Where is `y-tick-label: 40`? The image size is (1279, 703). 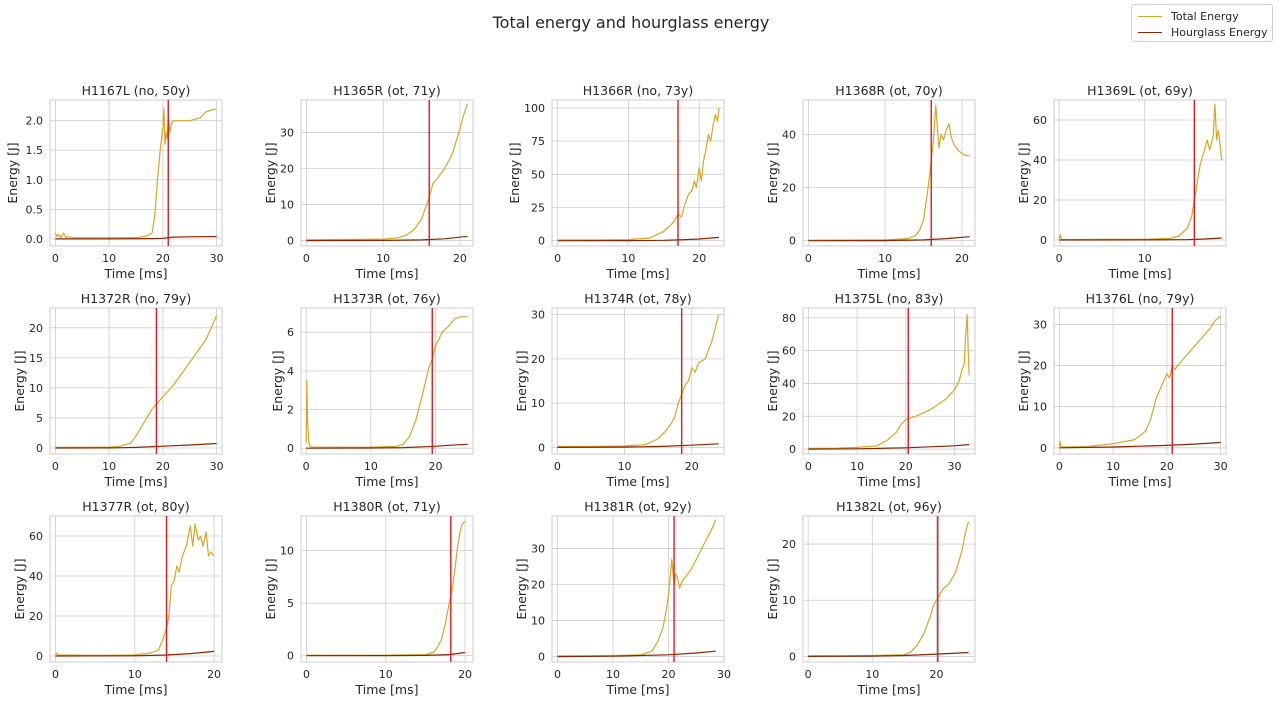 y-tick-label: 40 is located at coordinates (1040, 160).